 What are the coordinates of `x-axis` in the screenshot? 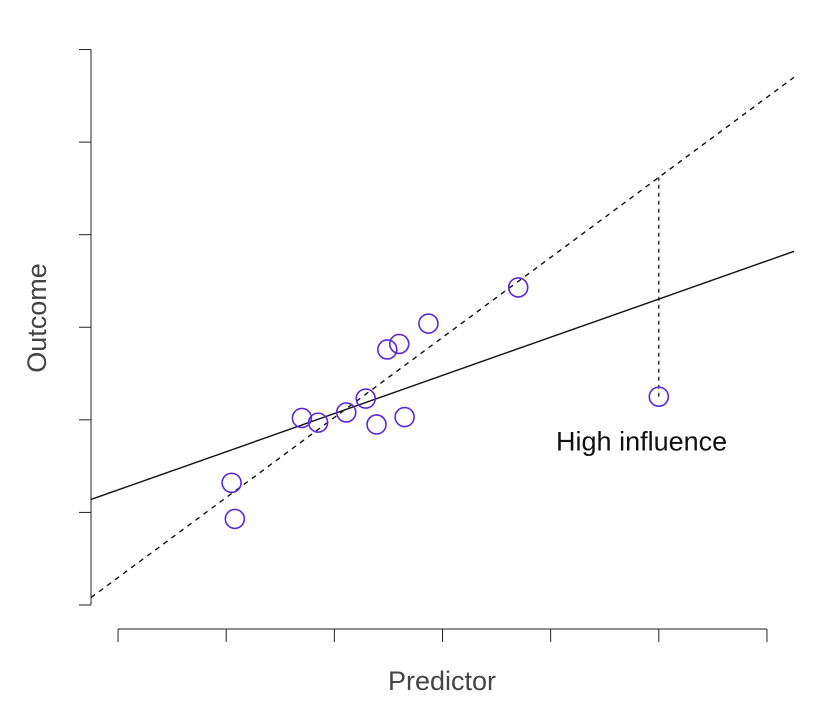 It's located at (442, 635).